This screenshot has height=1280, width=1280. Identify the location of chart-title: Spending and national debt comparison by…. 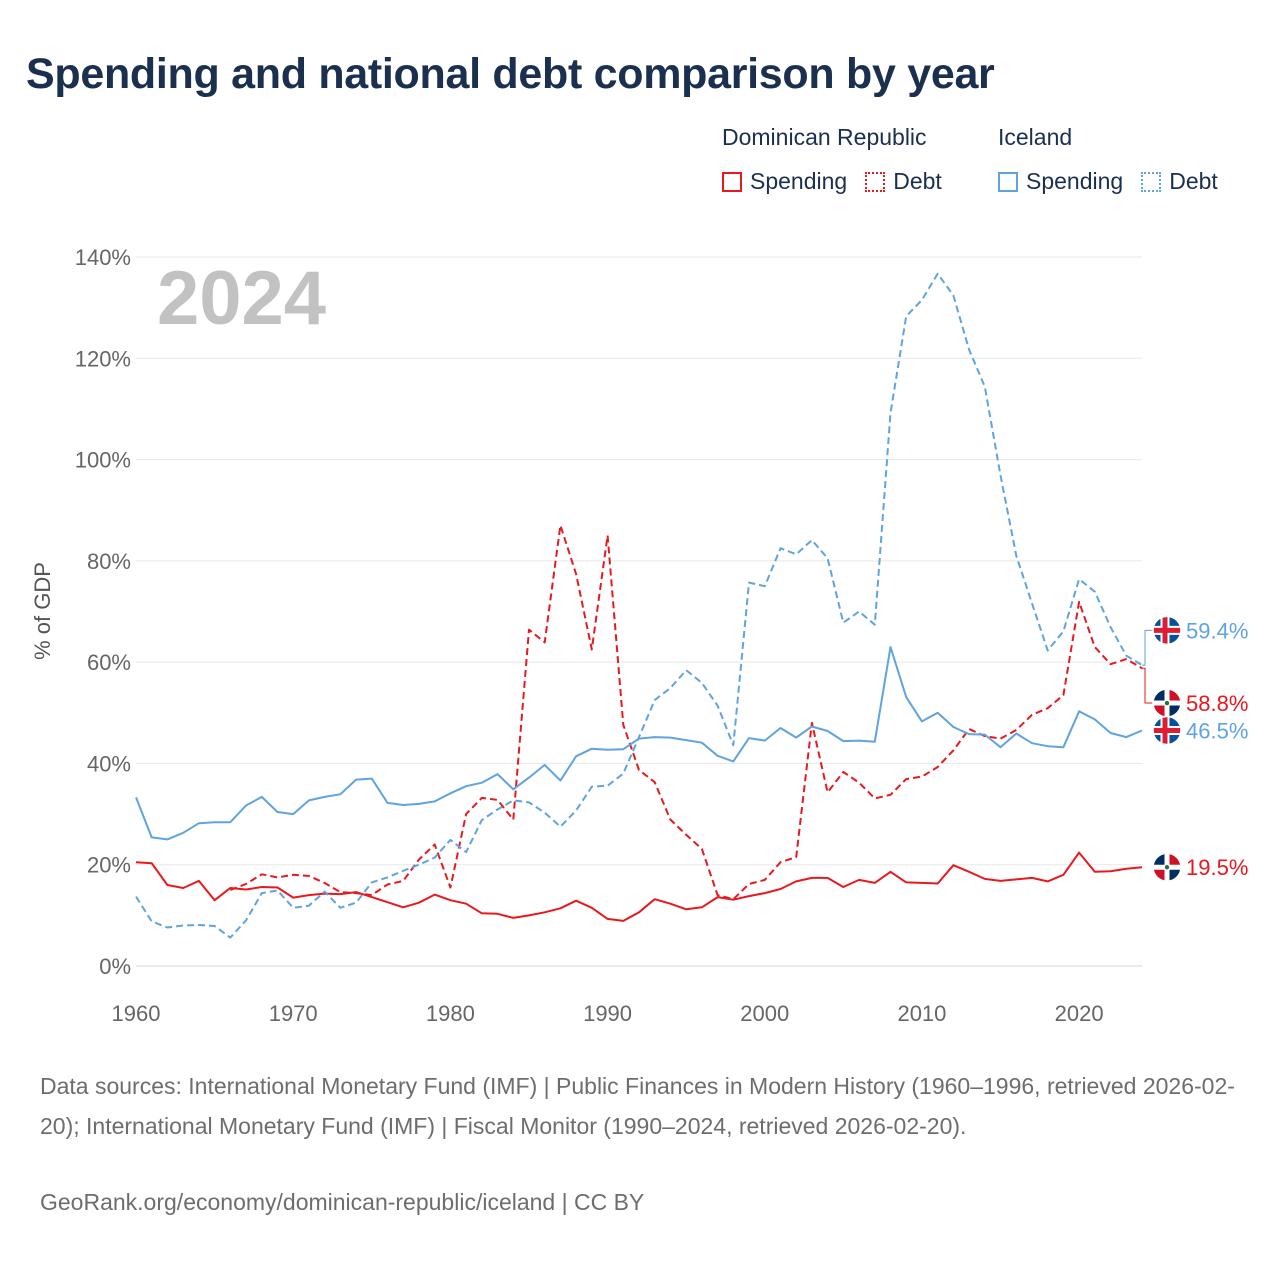
(510, 74).